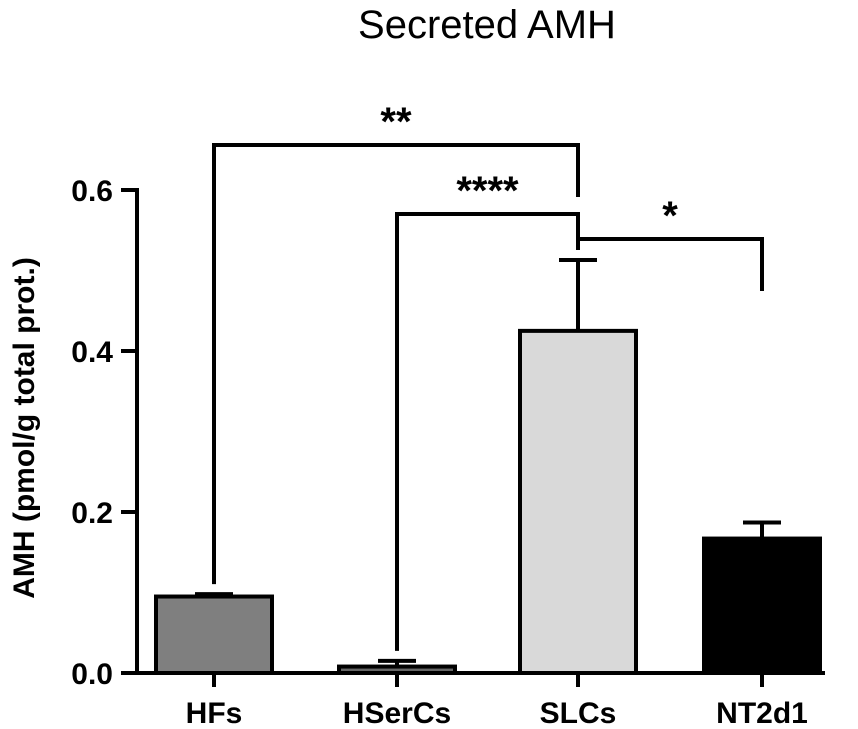 Image resolution: width=858 pixels, height=729 pixels. What do you see at coordinates (214, 635) in the screenshot?
I see `bar-hfs` at bounding box center [214, 635].